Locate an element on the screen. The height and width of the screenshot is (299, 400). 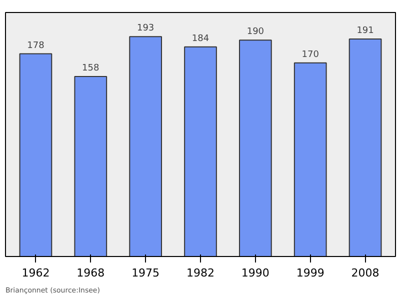
x-tick-label: 1999 is located at coordinates (310, 273).